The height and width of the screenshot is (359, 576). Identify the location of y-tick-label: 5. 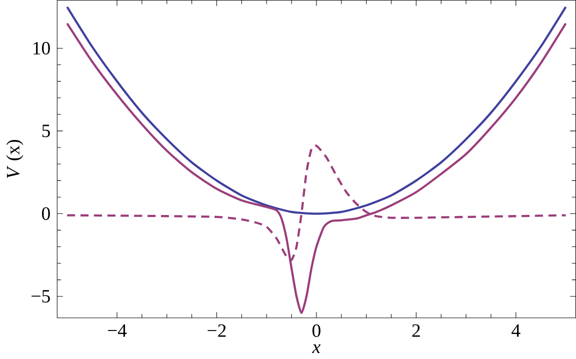
(46, 131).